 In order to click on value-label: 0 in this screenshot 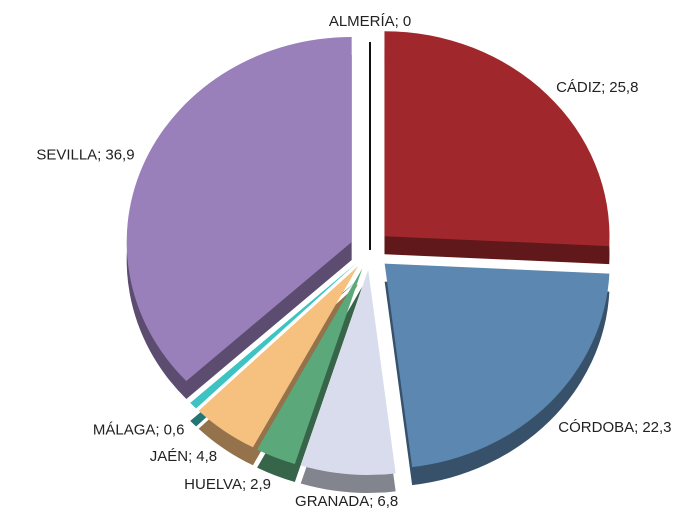, I will do `click(407, 21)`.